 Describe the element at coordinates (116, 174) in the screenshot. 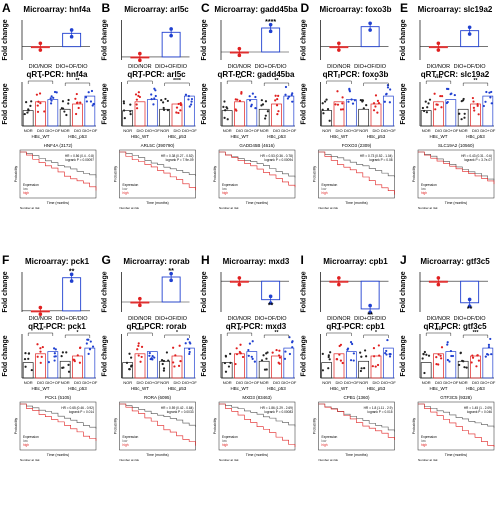

I see `km-ylabel: Probability` at that location.